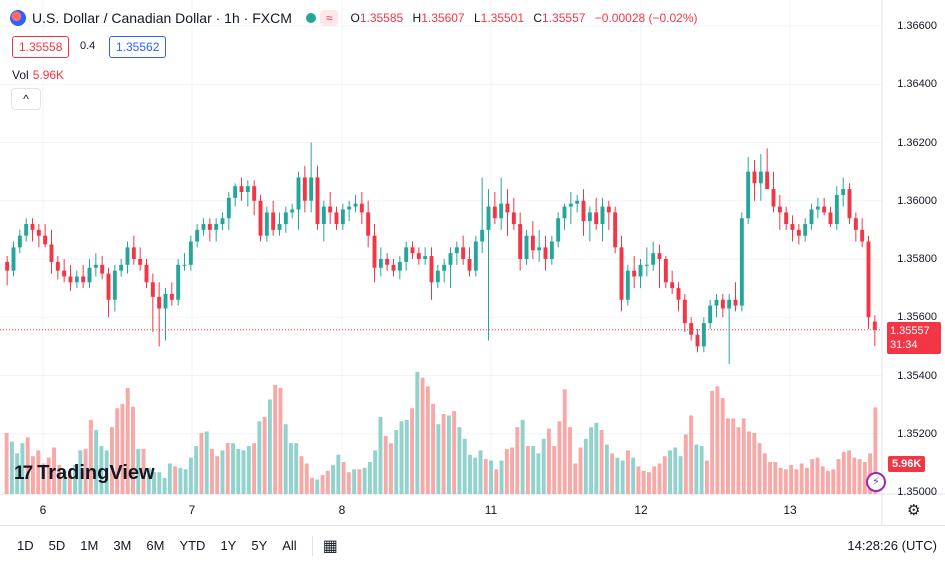 The image size is (945, 565). Describe the element at coordinates (155, 545) in the screenshot. I see `timeframe-6m: 6M` at that location.